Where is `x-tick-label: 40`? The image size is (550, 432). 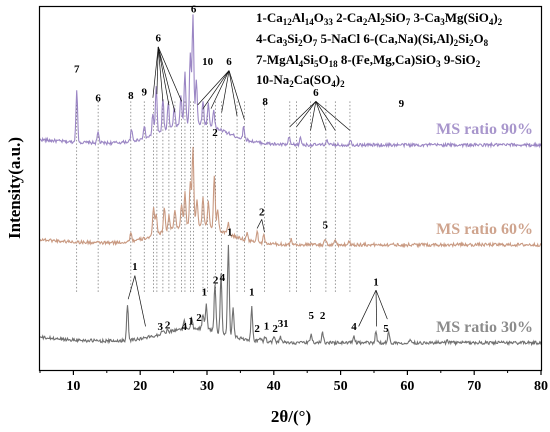 x-tick-label: 40 is located at coordinates (274, 386).